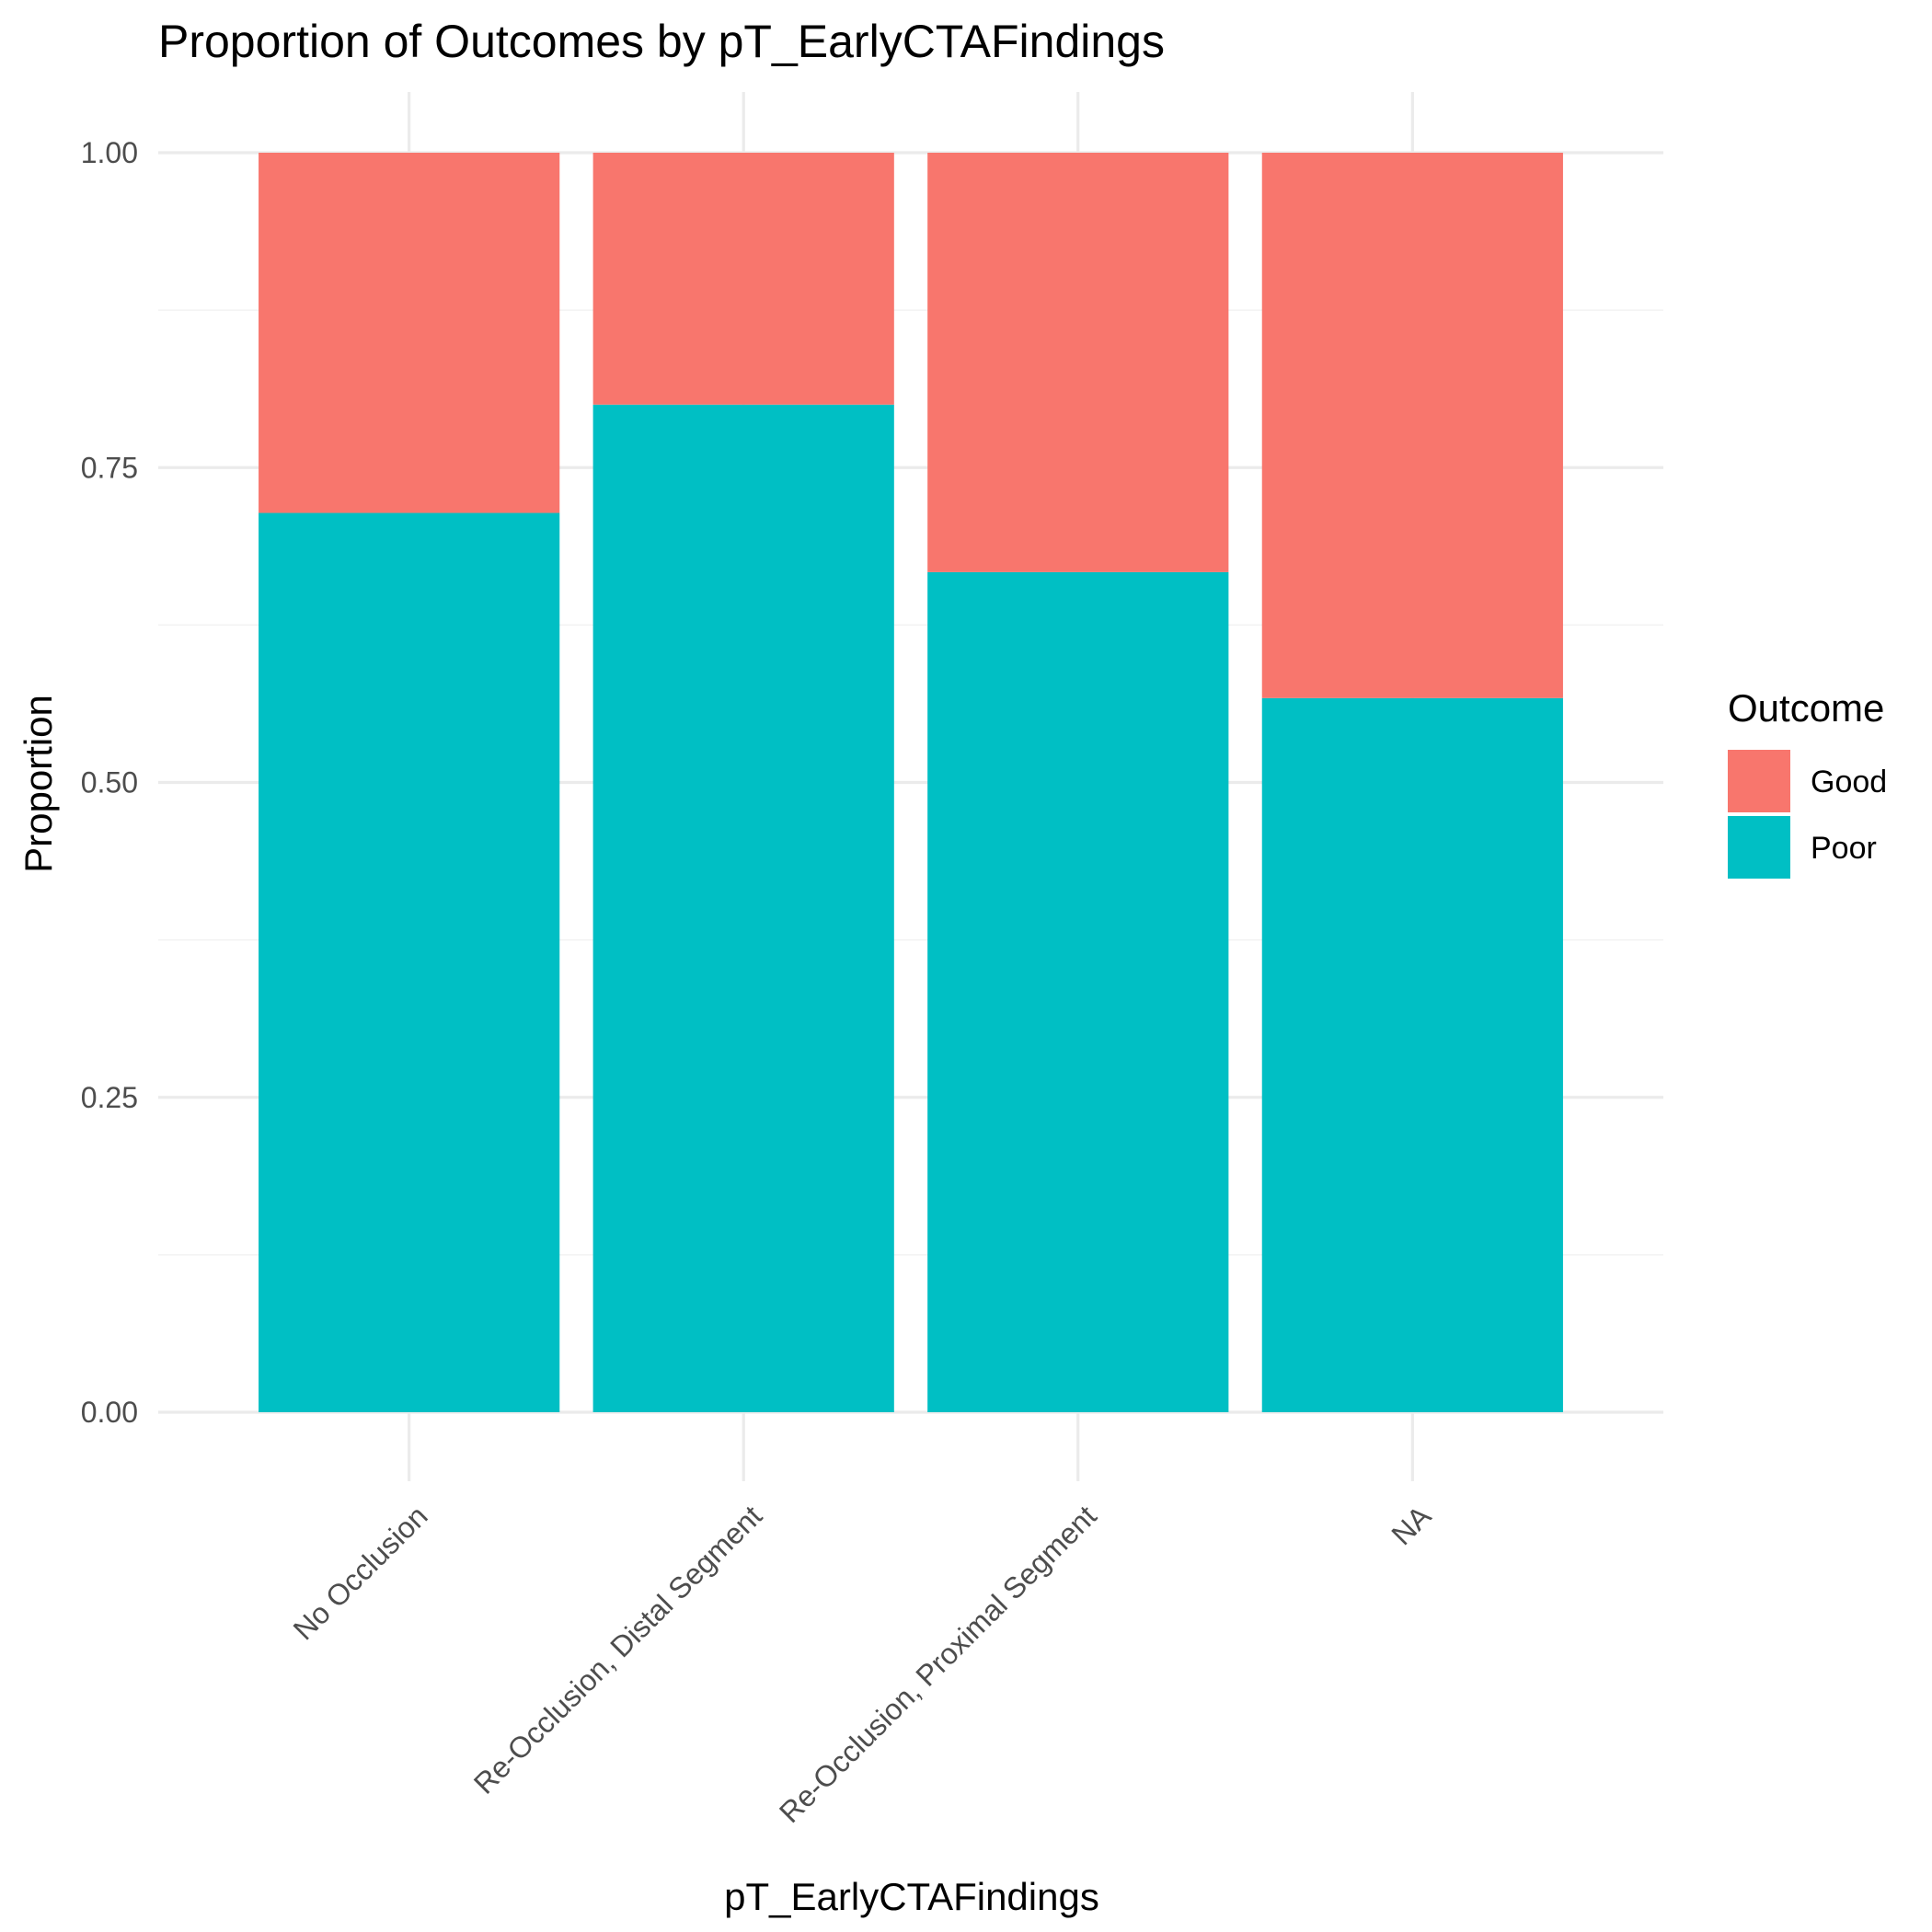 The height and width of the screenshot is (1932, 1932). I want to click on x-tick-label: NA, so click(1411, 1525).